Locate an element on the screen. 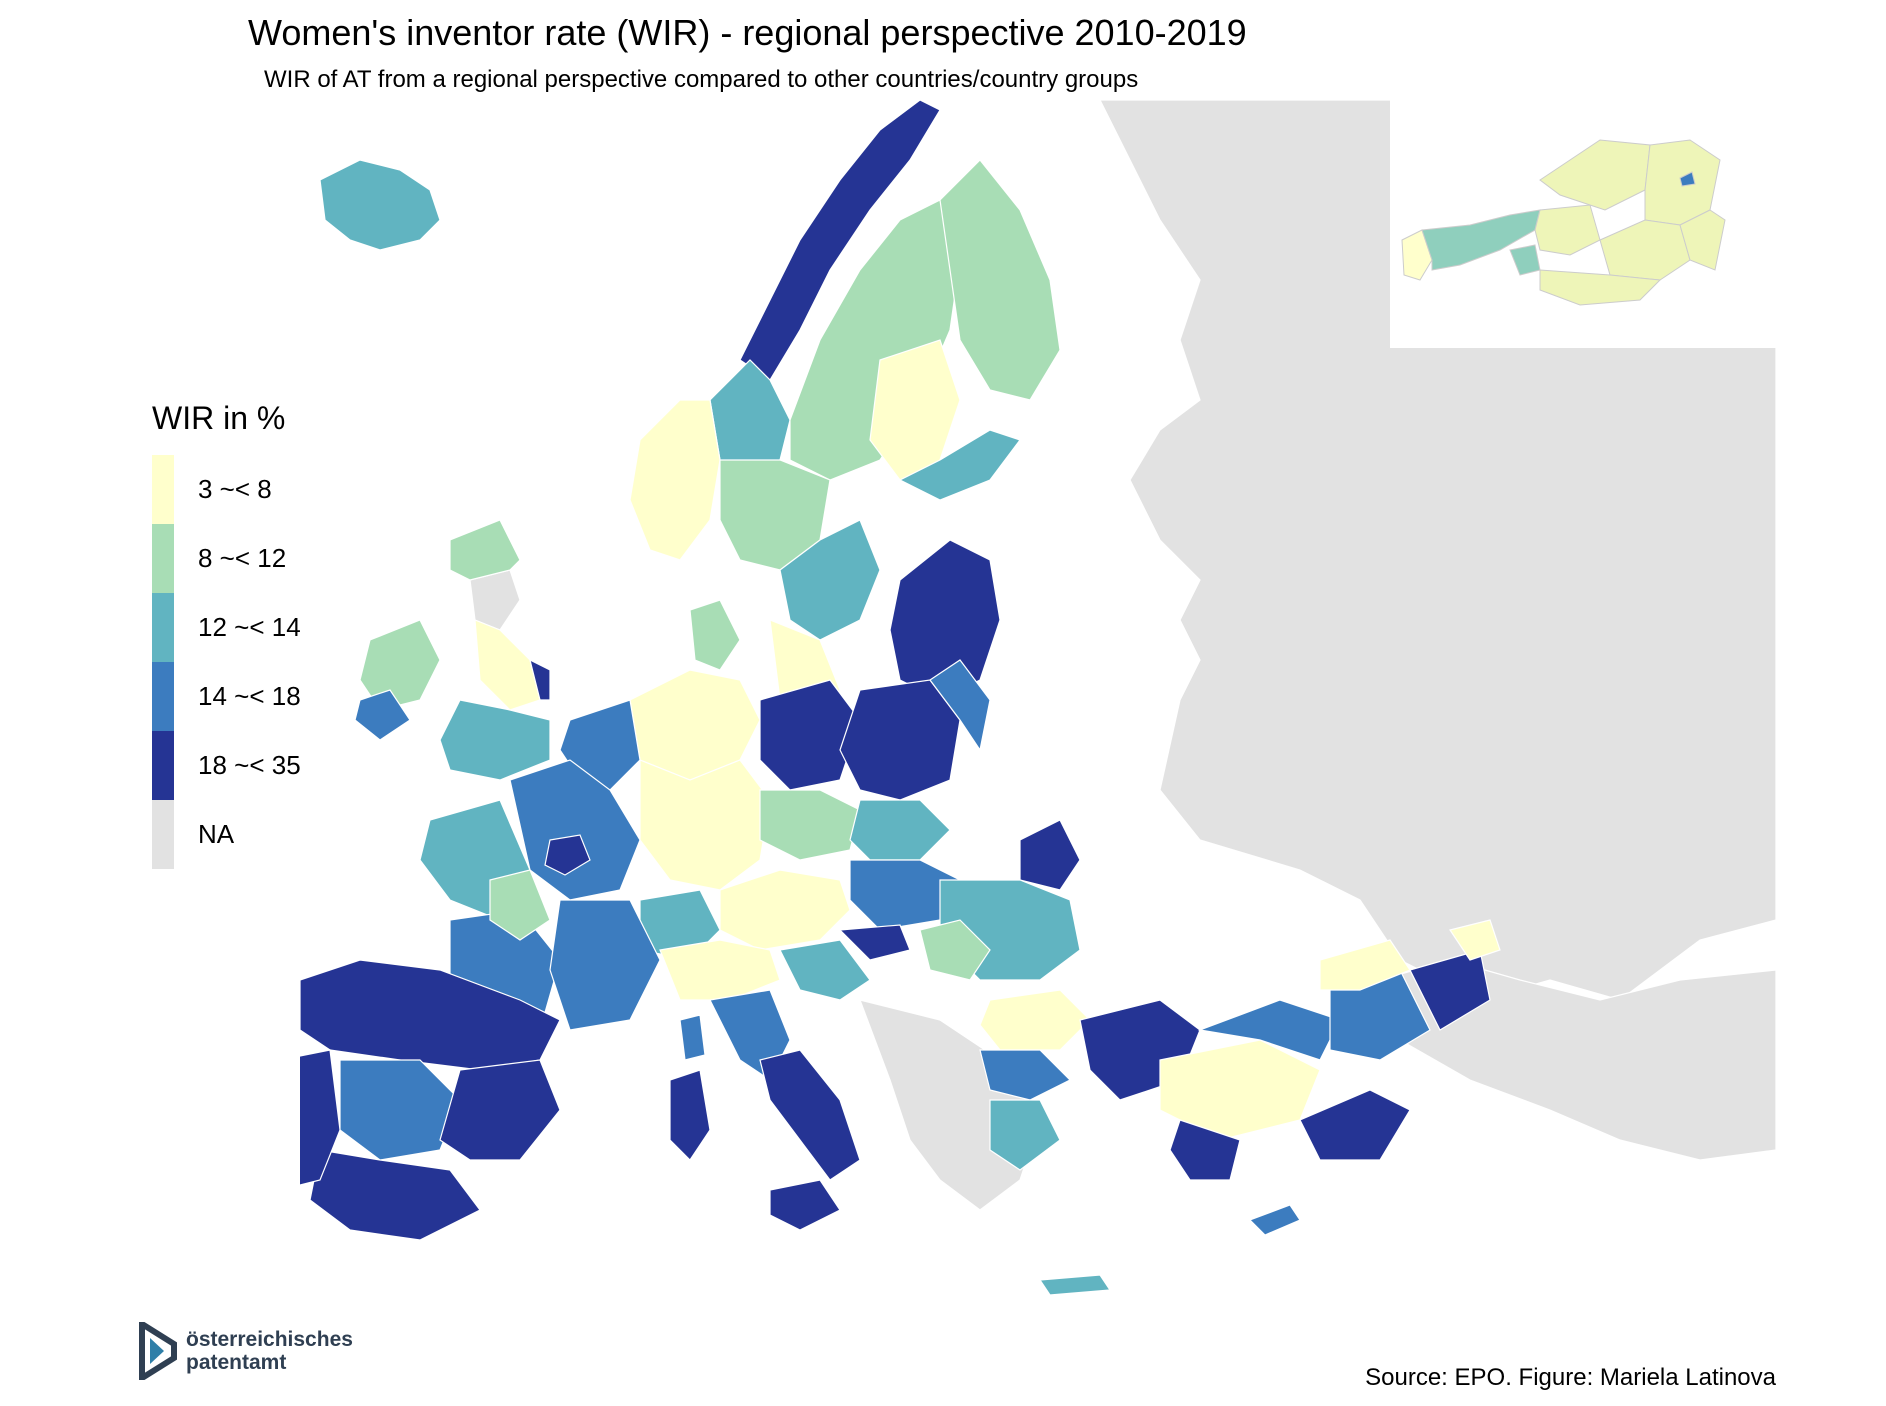  region-turkey-northeast is located at coordinates (1365, 965).